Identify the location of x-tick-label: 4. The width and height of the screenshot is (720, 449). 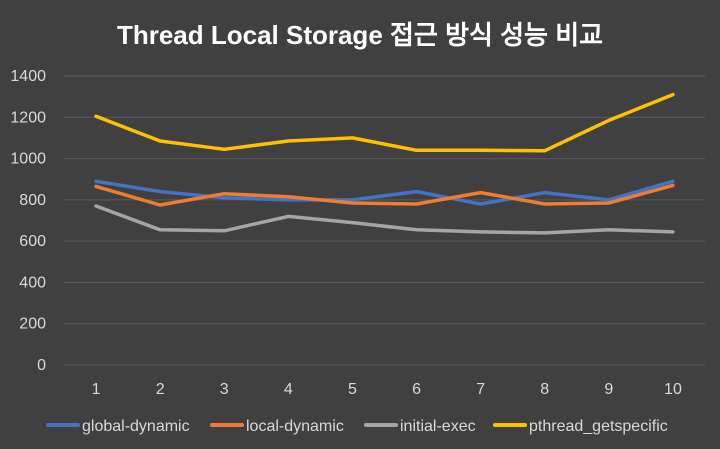
(288, 389).